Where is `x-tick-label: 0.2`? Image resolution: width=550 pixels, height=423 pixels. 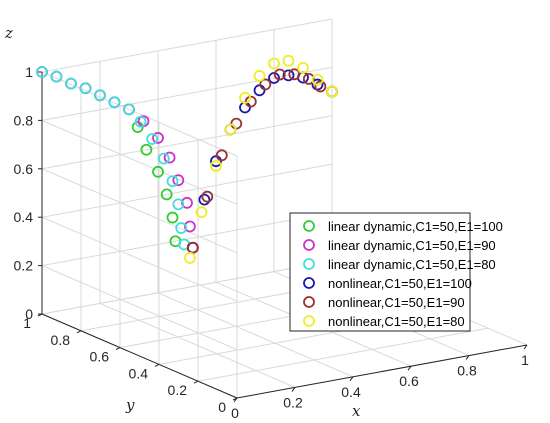 x-tick-label: 0.2 is located at coordinates (293, 402).